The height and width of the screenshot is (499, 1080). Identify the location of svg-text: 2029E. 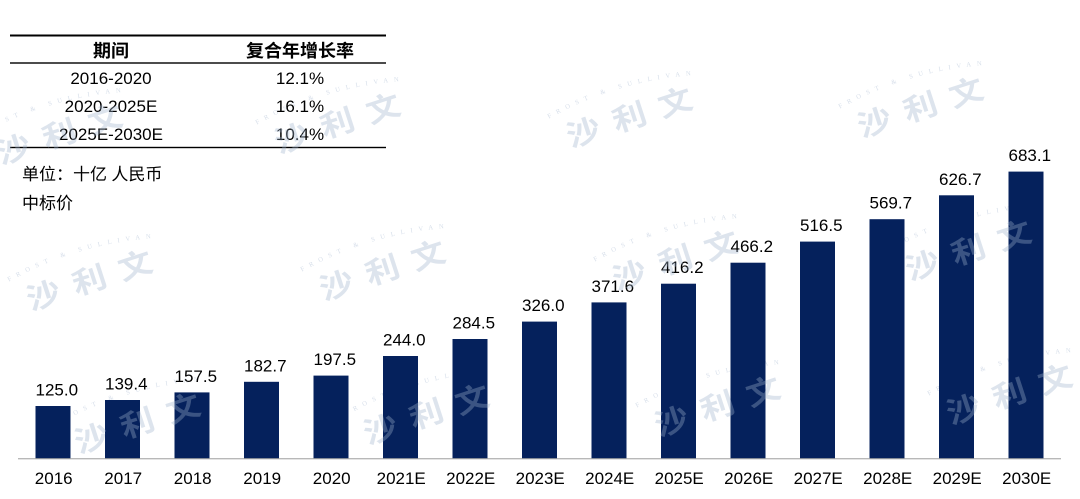
(957, 478).